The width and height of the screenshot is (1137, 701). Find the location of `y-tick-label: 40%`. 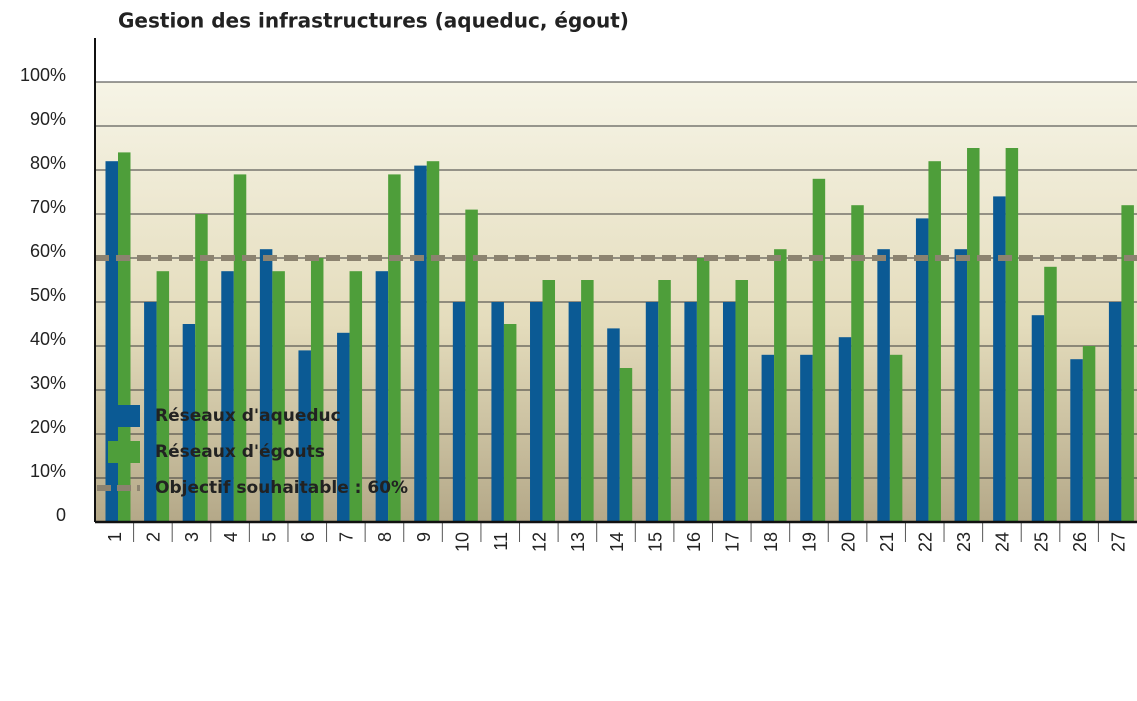

y-tick-label: 40% is located at coordinates (48, 339).